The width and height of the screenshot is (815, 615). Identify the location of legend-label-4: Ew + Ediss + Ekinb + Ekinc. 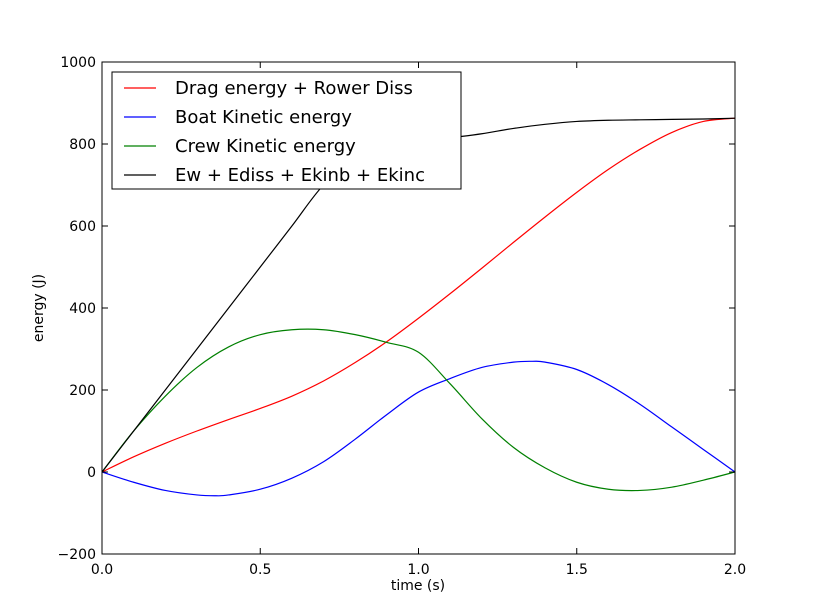
(300, 175).